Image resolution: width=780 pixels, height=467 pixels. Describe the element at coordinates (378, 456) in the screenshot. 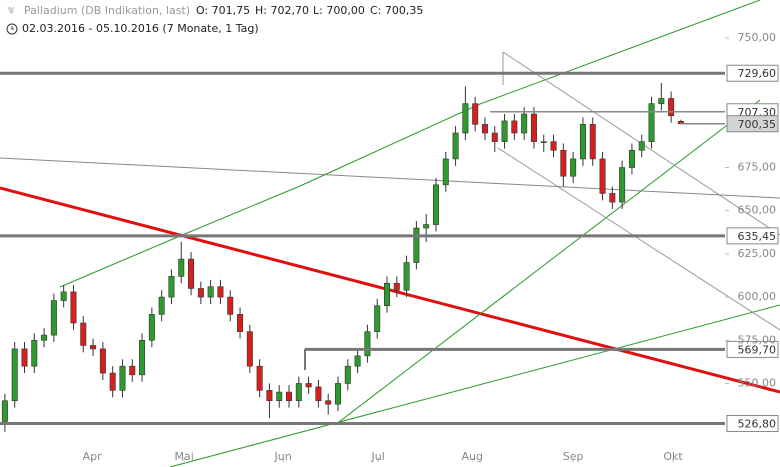

I see `x-tick-label: Jul` at that location.